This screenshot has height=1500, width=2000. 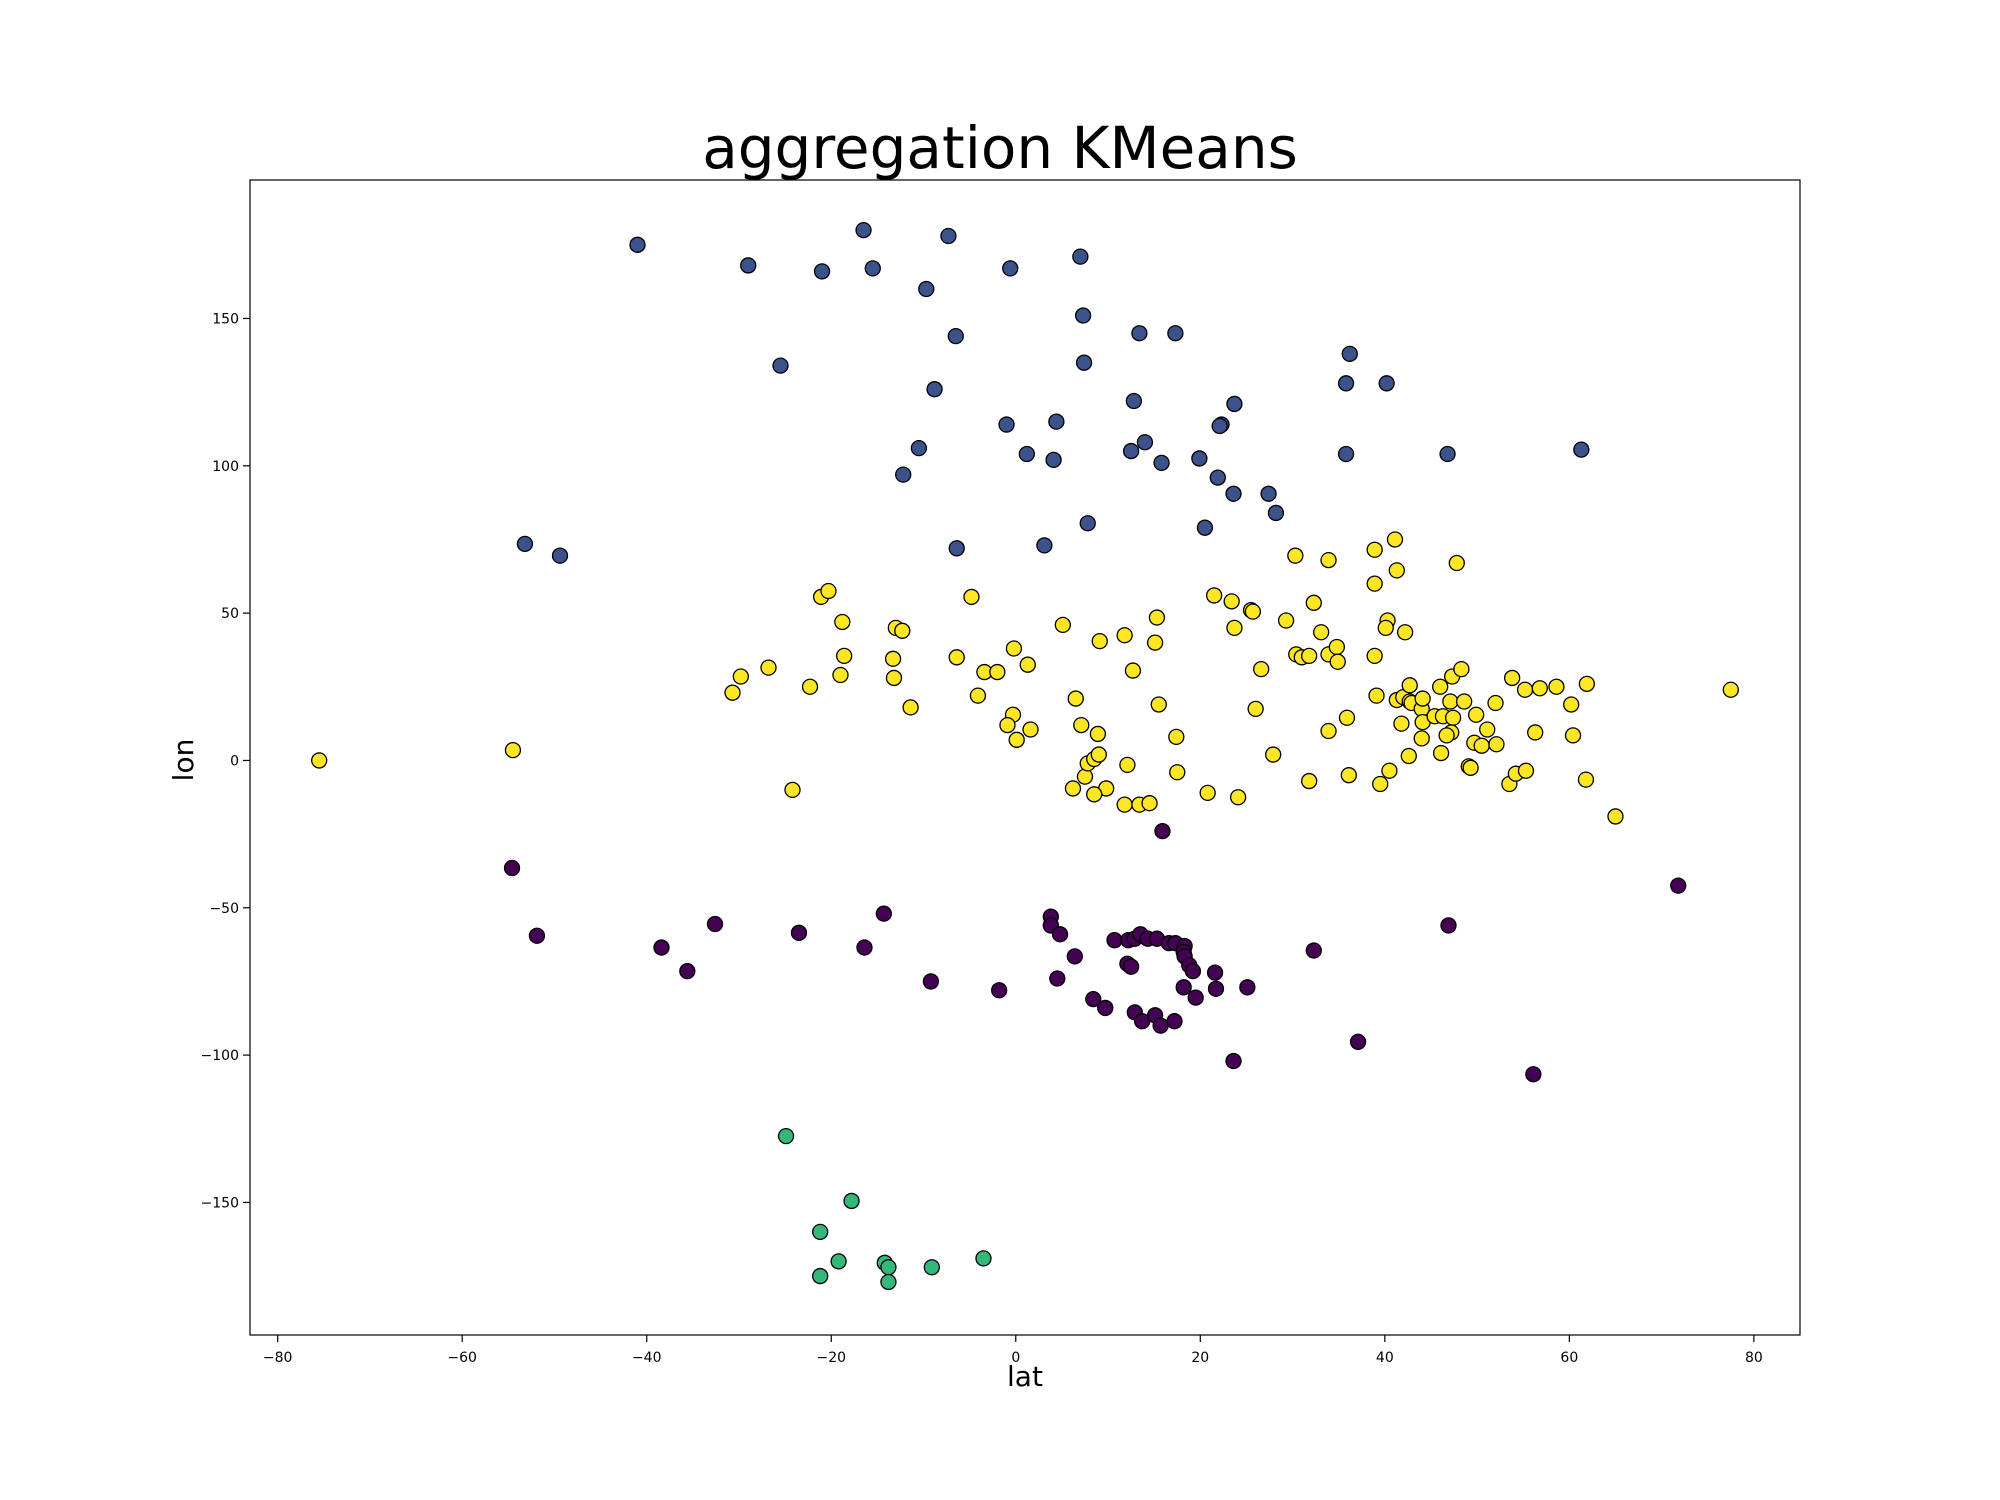 I want to click on x-tick-label: −80, so click(x=278, y=1358).